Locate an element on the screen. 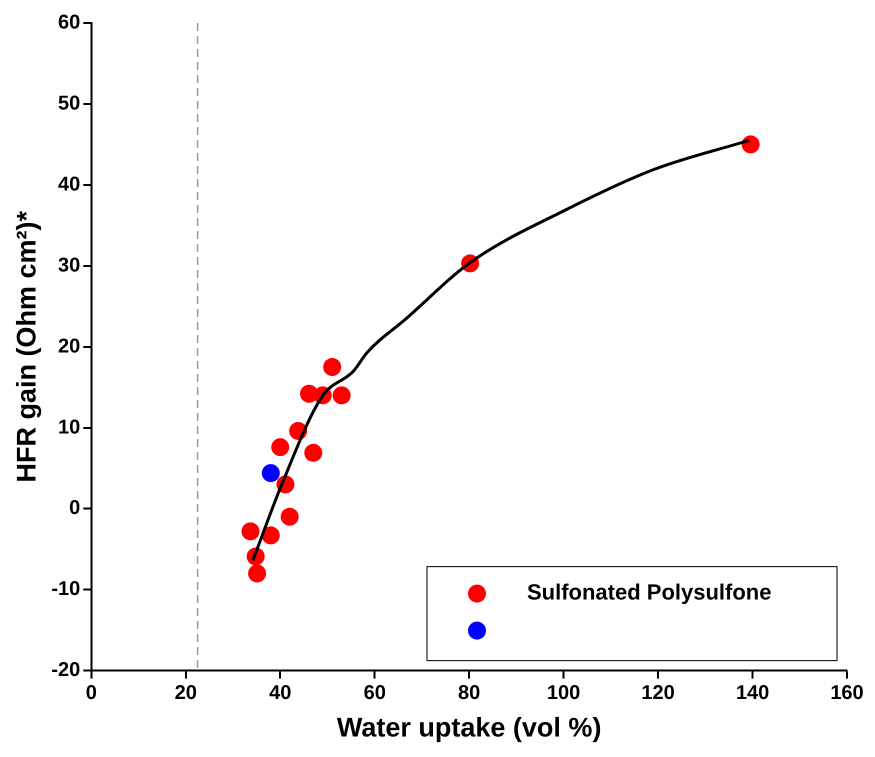  x-tick-label: 60 is located at coordinates (375, 693).